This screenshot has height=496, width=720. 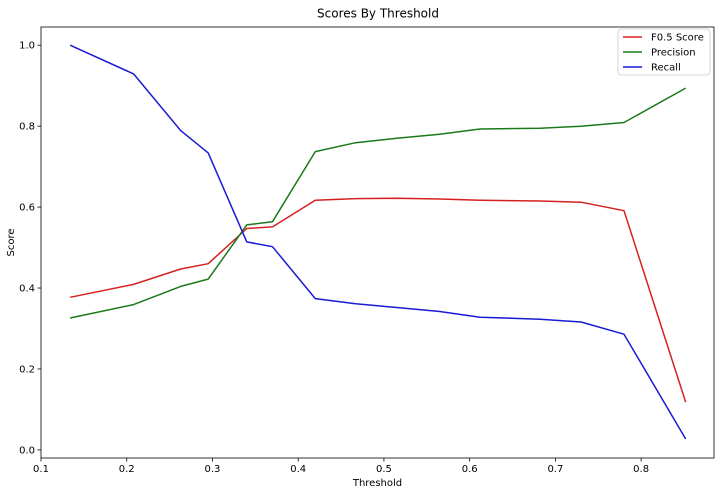 What do you see at coordinates (555, 469) in the screenshot?
I see `x-tick-label: 0.7` at bounding box center [555, 469].